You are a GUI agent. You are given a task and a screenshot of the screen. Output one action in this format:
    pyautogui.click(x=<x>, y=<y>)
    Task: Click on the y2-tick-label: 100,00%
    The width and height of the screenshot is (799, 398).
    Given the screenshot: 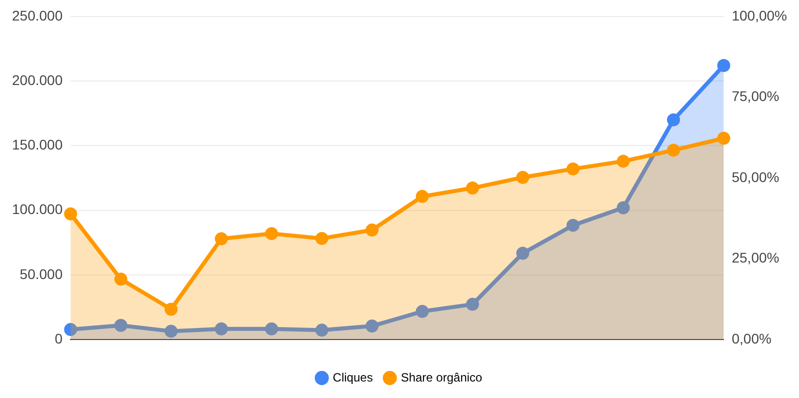 What is the action you would take?
    pyautogui.click(x=760, y=15)
    